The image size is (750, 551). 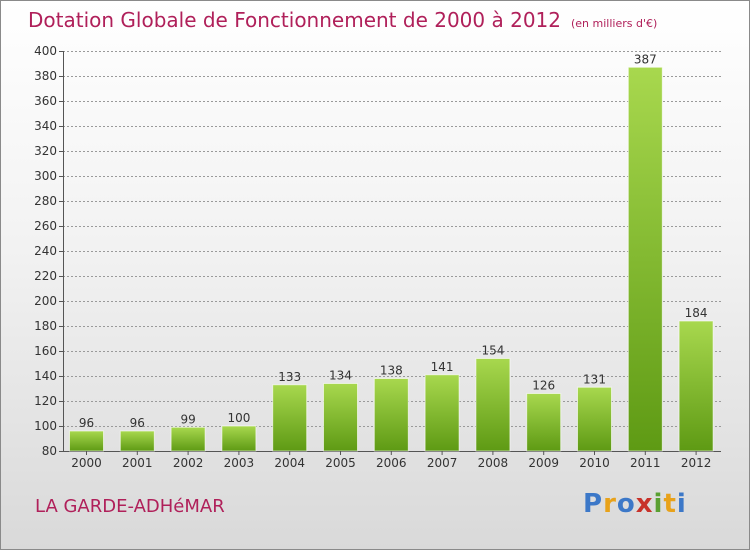 What do you see at coordinates (593, 504) in the screenshot?
I see `logo-letter: P` at bounding box center [593, 504].